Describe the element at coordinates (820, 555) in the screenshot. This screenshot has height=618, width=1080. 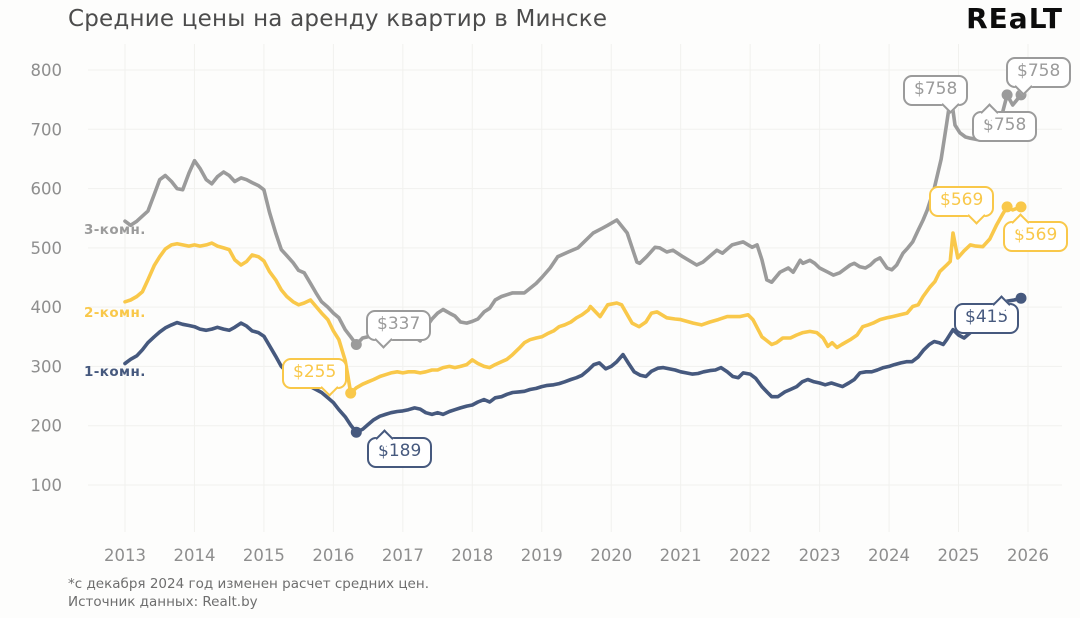
I see `x-tick-label: 2023` at that location.